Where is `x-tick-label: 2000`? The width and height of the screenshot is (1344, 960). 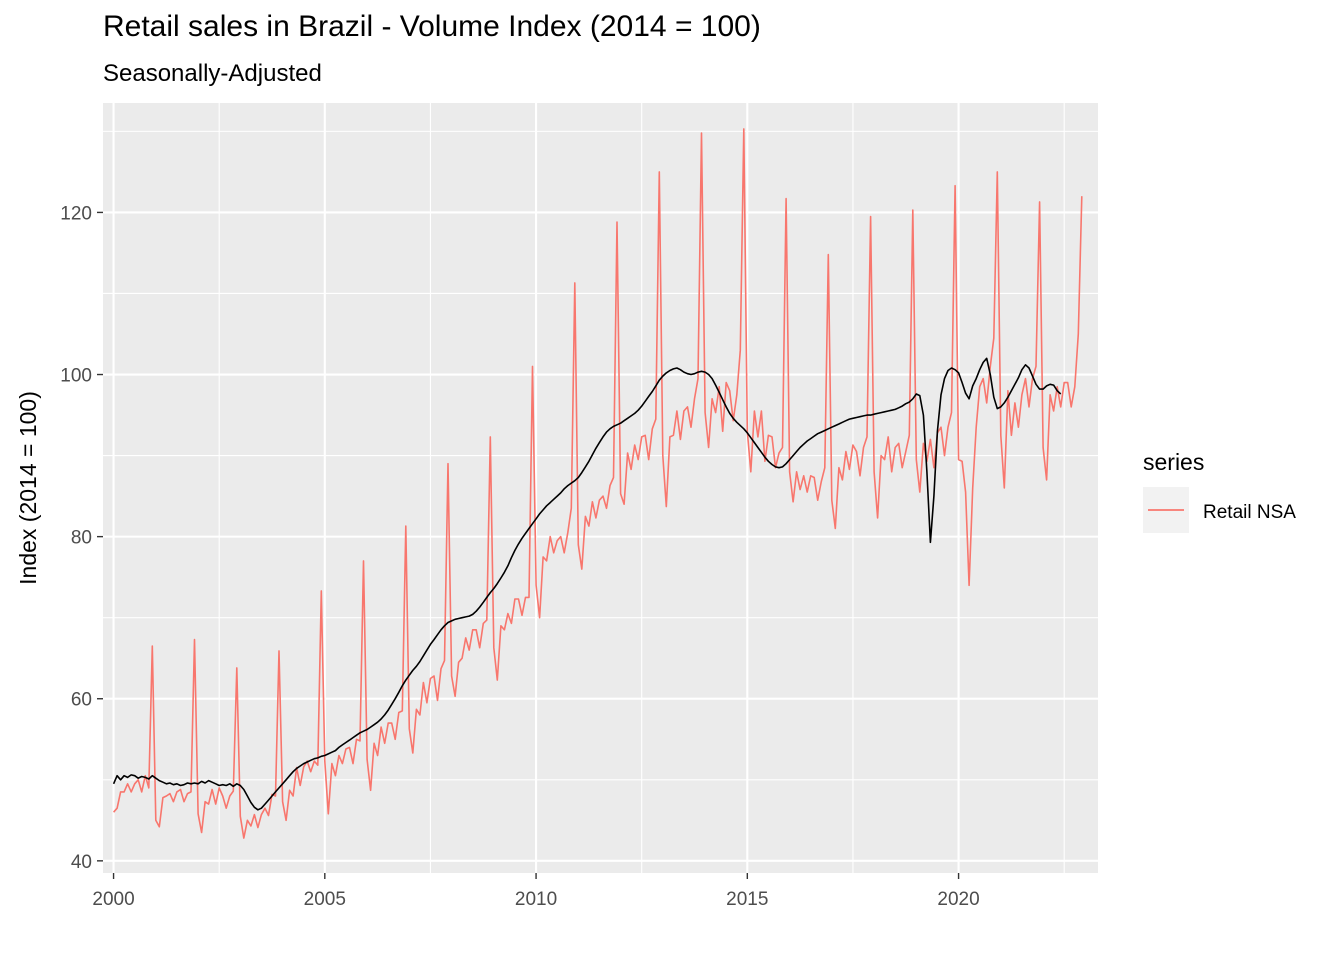
x-tick-label: 2000 is located at coordinates (113, 899).